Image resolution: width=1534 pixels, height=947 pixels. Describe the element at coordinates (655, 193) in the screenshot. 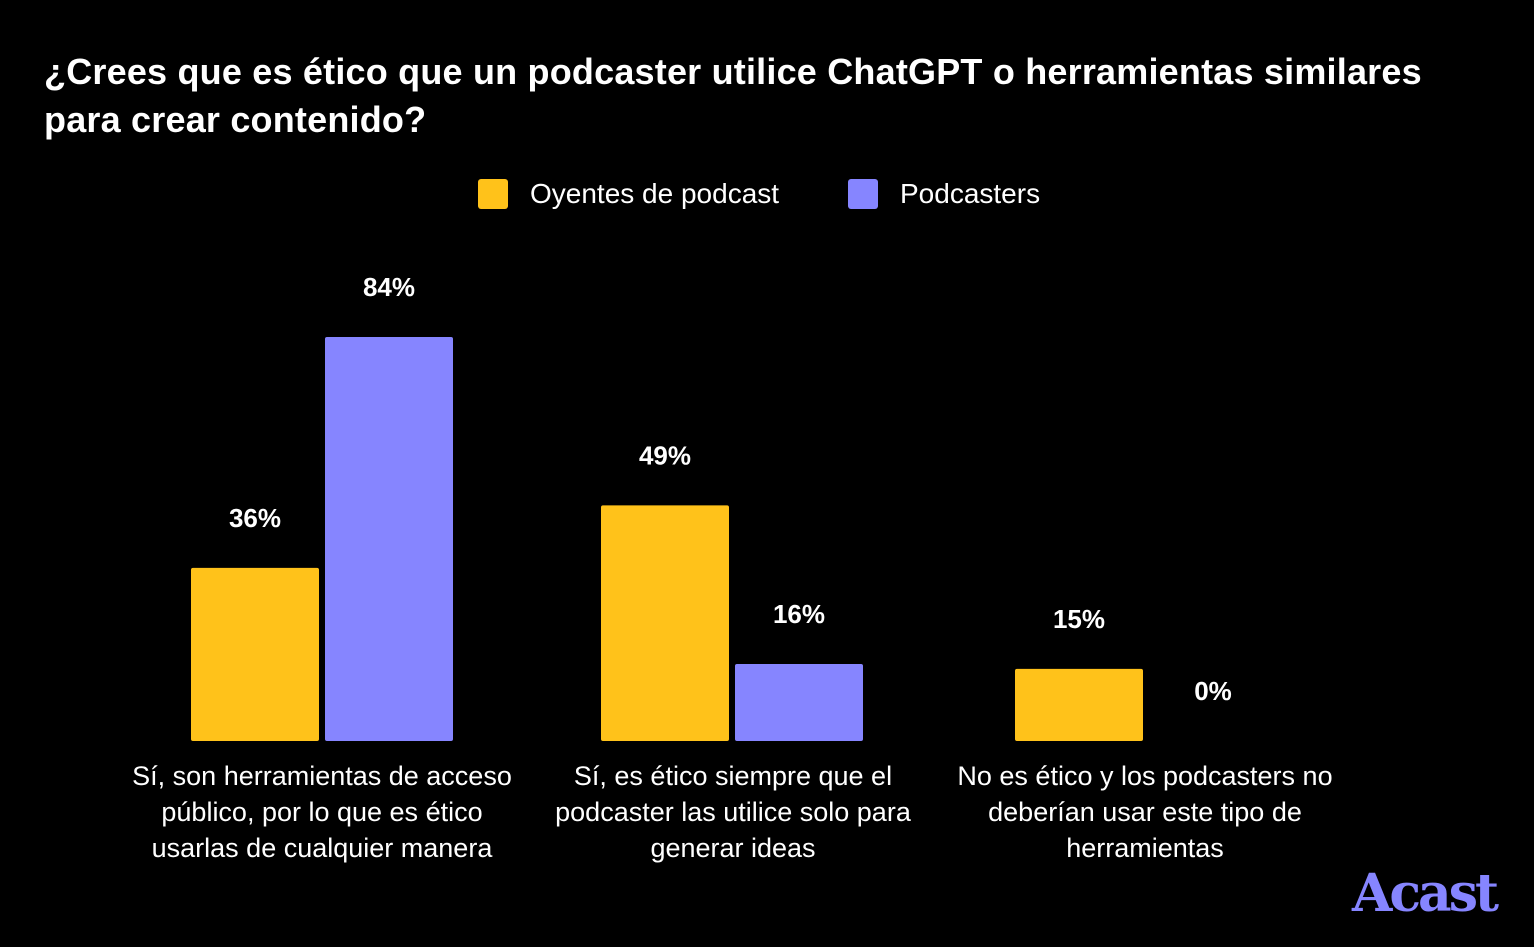

I see `legend-label-oyentes: Oyentes de podcast` at that location.